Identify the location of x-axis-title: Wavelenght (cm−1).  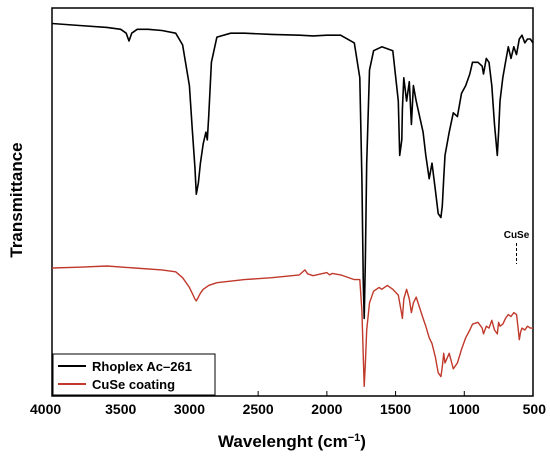
(292, 441).